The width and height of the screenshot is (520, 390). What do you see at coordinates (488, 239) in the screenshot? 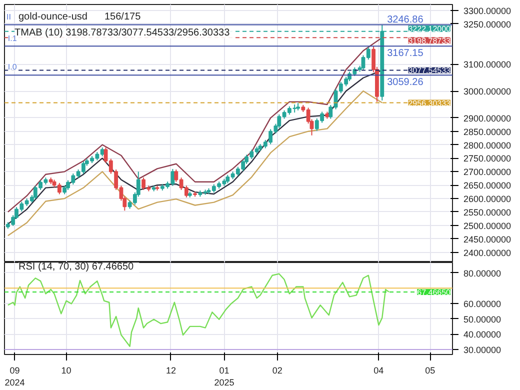
I see `y-tick-label: 2450.00000` at bounding box center [488, 239].